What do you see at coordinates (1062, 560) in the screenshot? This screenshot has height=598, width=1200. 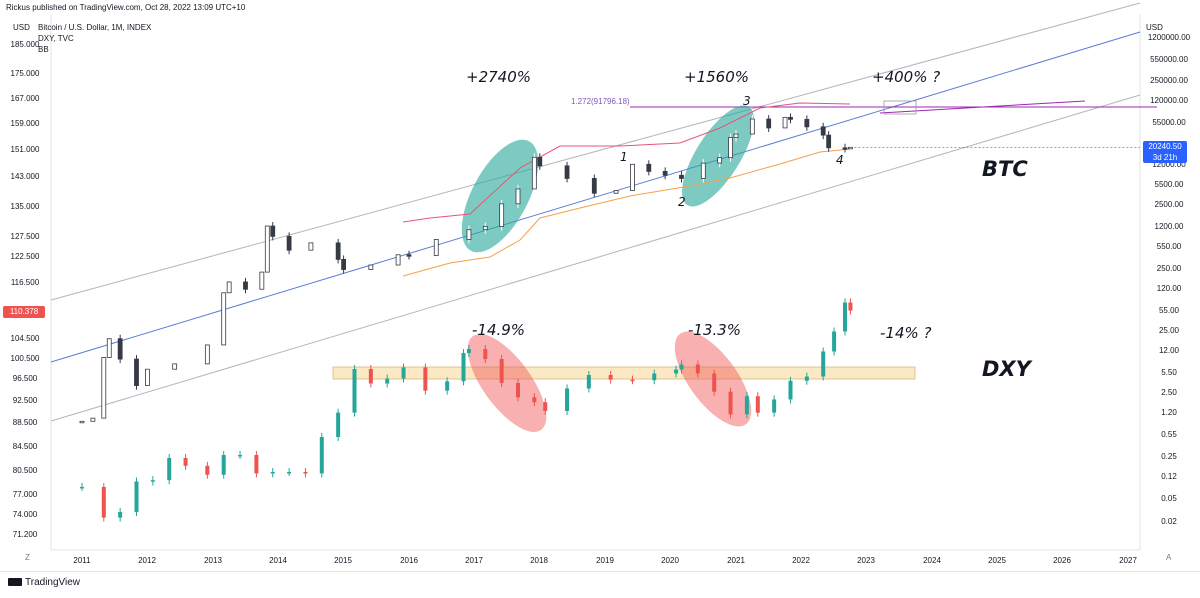 I see `year-label: 2026` at bounding box center [1062, 560].